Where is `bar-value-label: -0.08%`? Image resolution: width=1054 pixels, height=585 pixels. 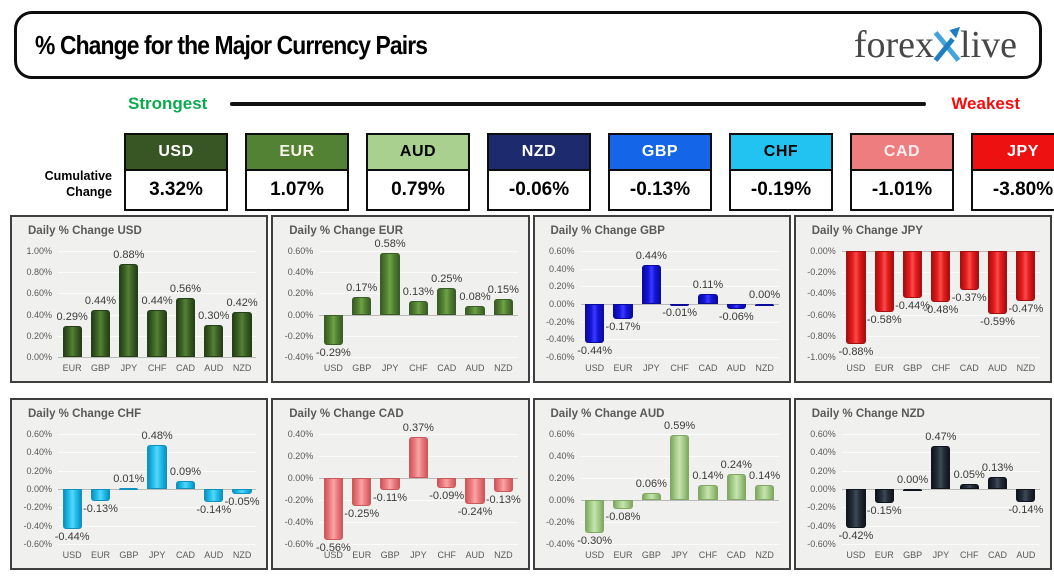 bar-value-label: -0.08% is located at coordinates (623, 516).